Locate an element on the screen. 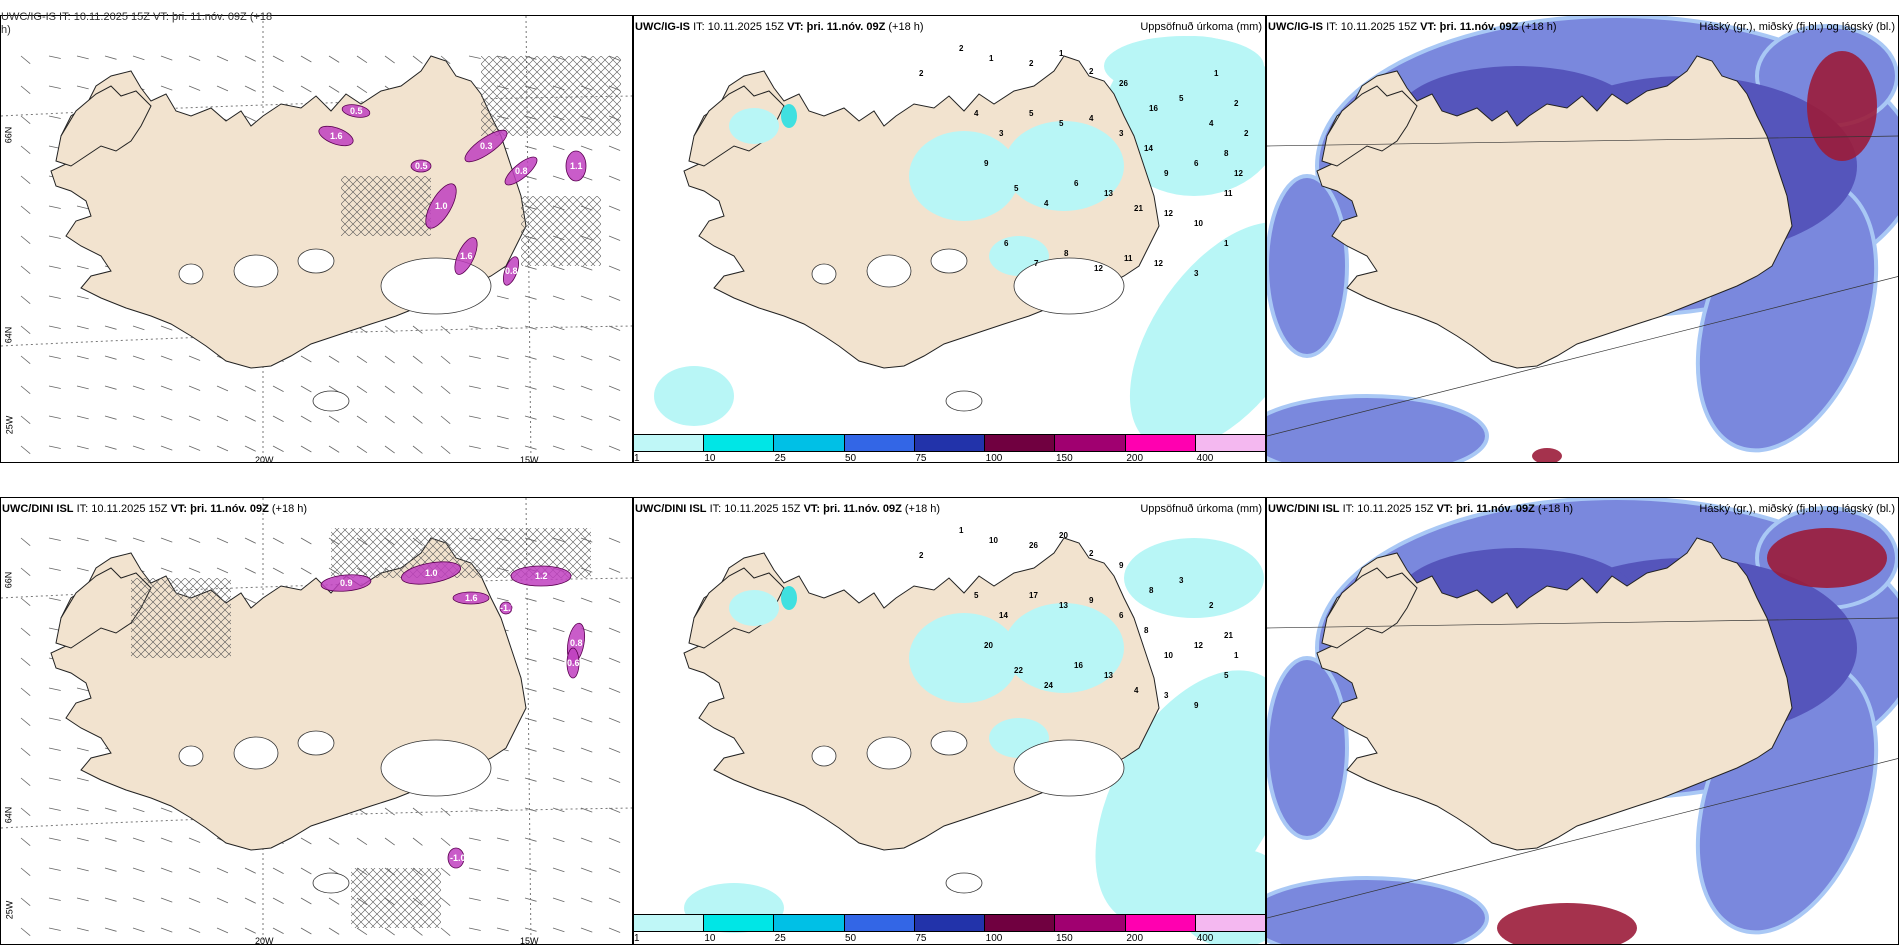 The width and height of the screenshot is (1900, 950). colorbar-tick-5: 100 is located at coordinates (994, 938).